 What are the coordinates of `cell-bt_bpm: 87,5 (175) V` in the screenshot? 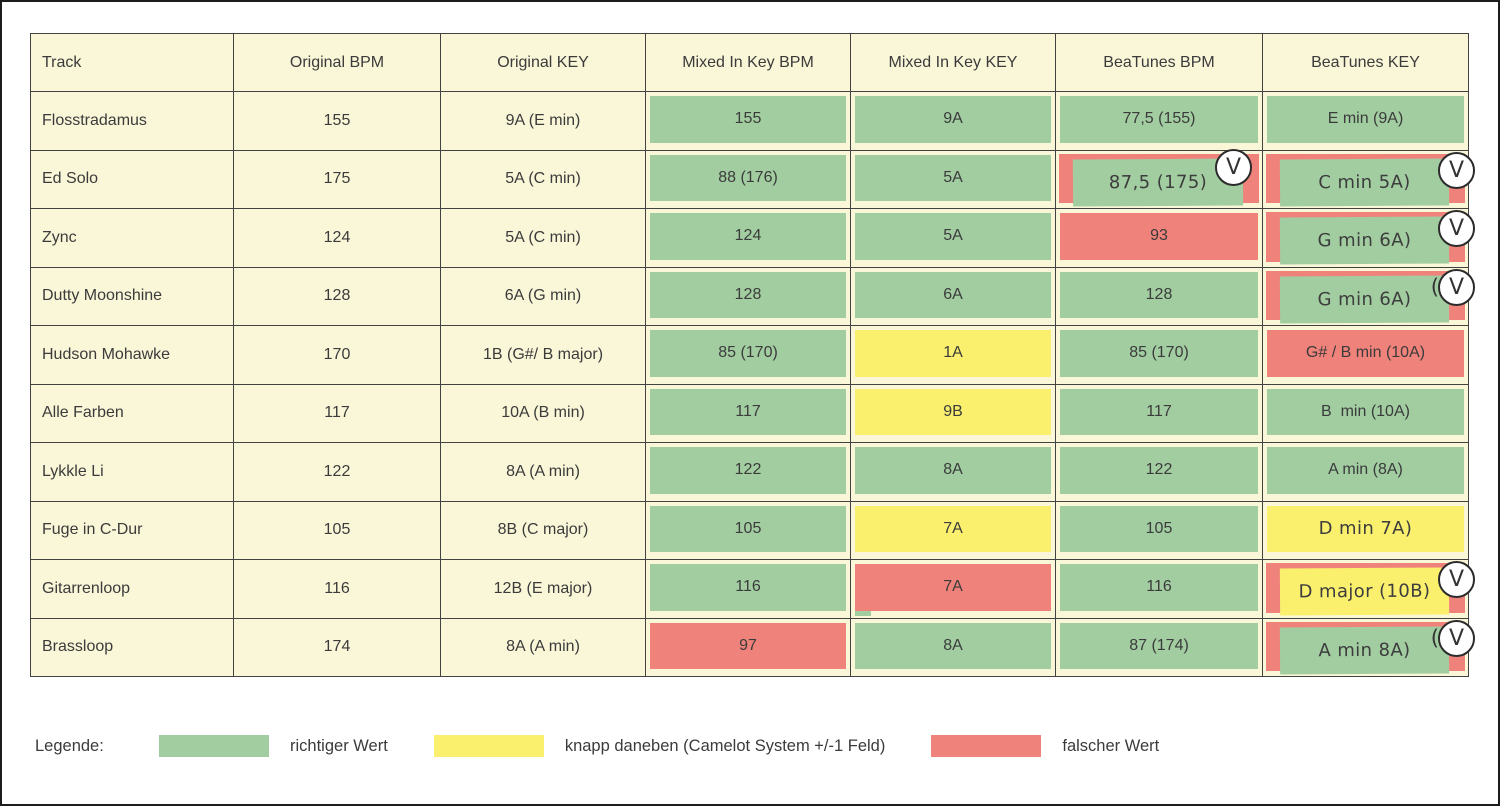 It's located at (1159, 178).